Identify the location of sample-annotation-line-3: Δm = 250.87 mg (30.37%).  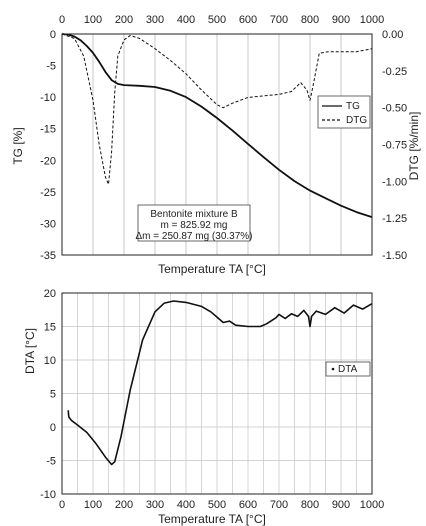
(193, 236).